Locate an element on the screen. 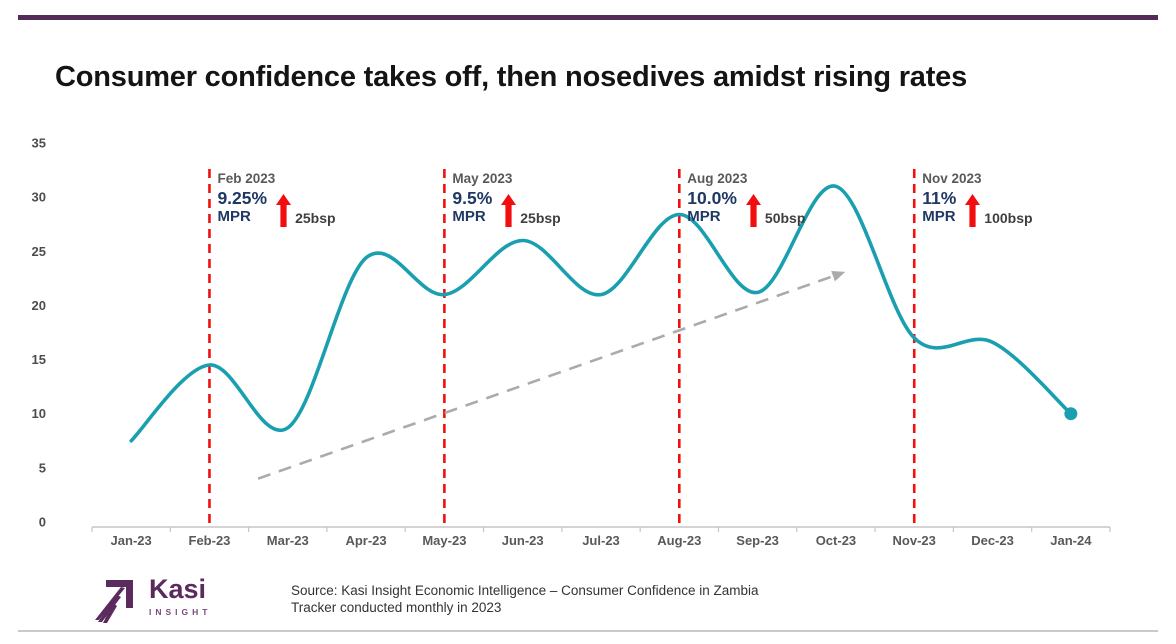  x-axis-tick-label: Jan-23 is located at coordinates (131, 540).